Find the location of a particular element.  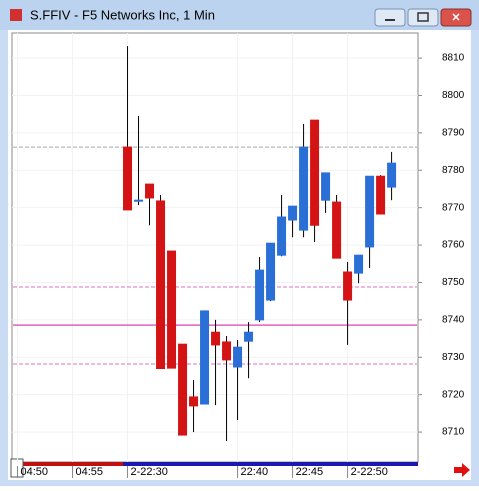

maximize-button is located at coordinates (423, 17).